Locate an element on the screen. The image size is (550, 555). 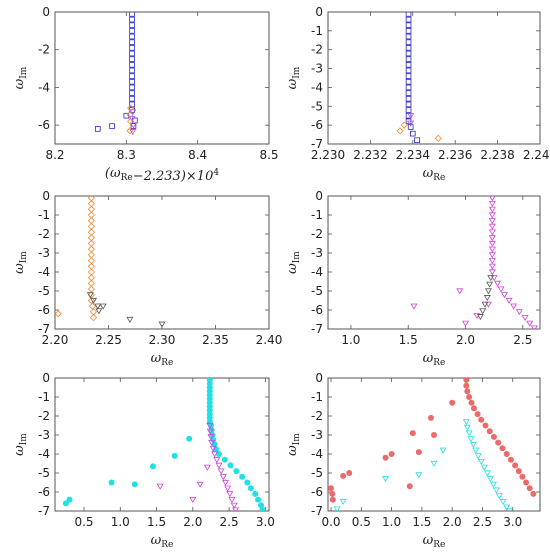
x-tick-label: 2.5 is located at coordinates (229, 522).